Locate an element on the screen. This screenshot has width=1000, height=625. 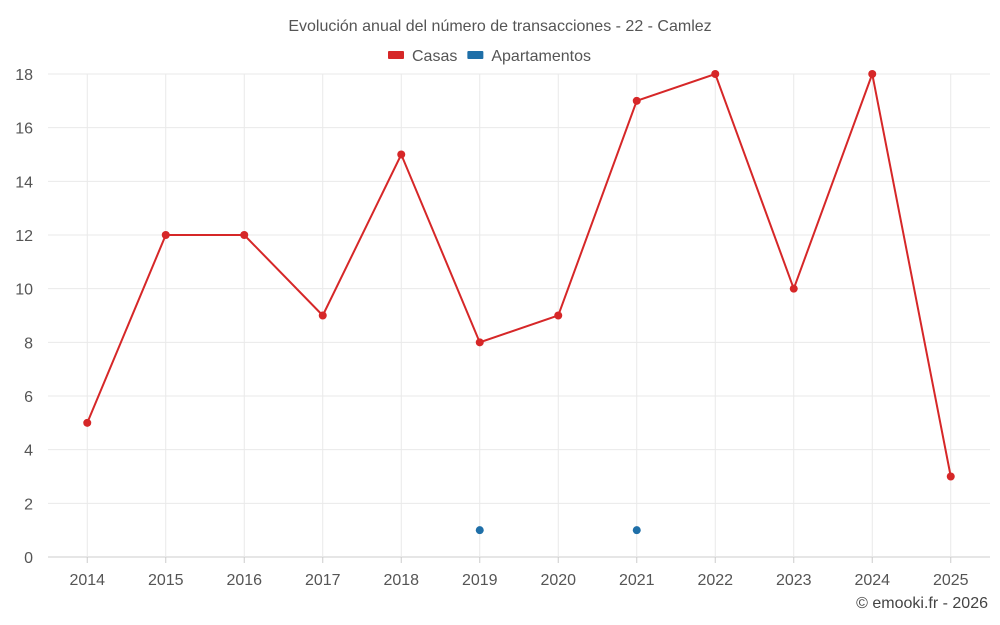
x-tick-label: 2019 is located at coordinates (480, 580).